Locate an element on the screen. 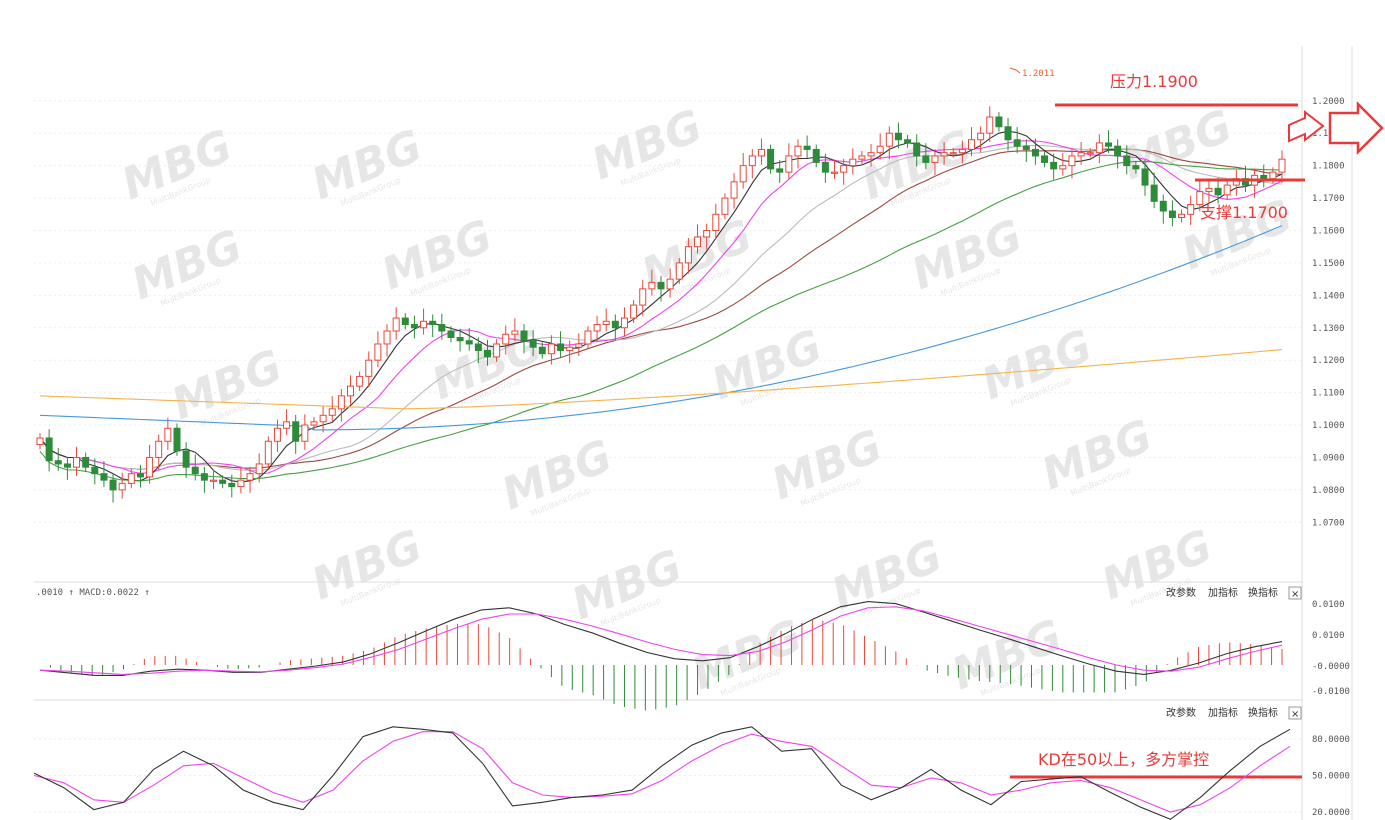 This screenshot has width=1385, height=820. kd-edit-params-button: 改参数 is located at coordinates (1181, 712).